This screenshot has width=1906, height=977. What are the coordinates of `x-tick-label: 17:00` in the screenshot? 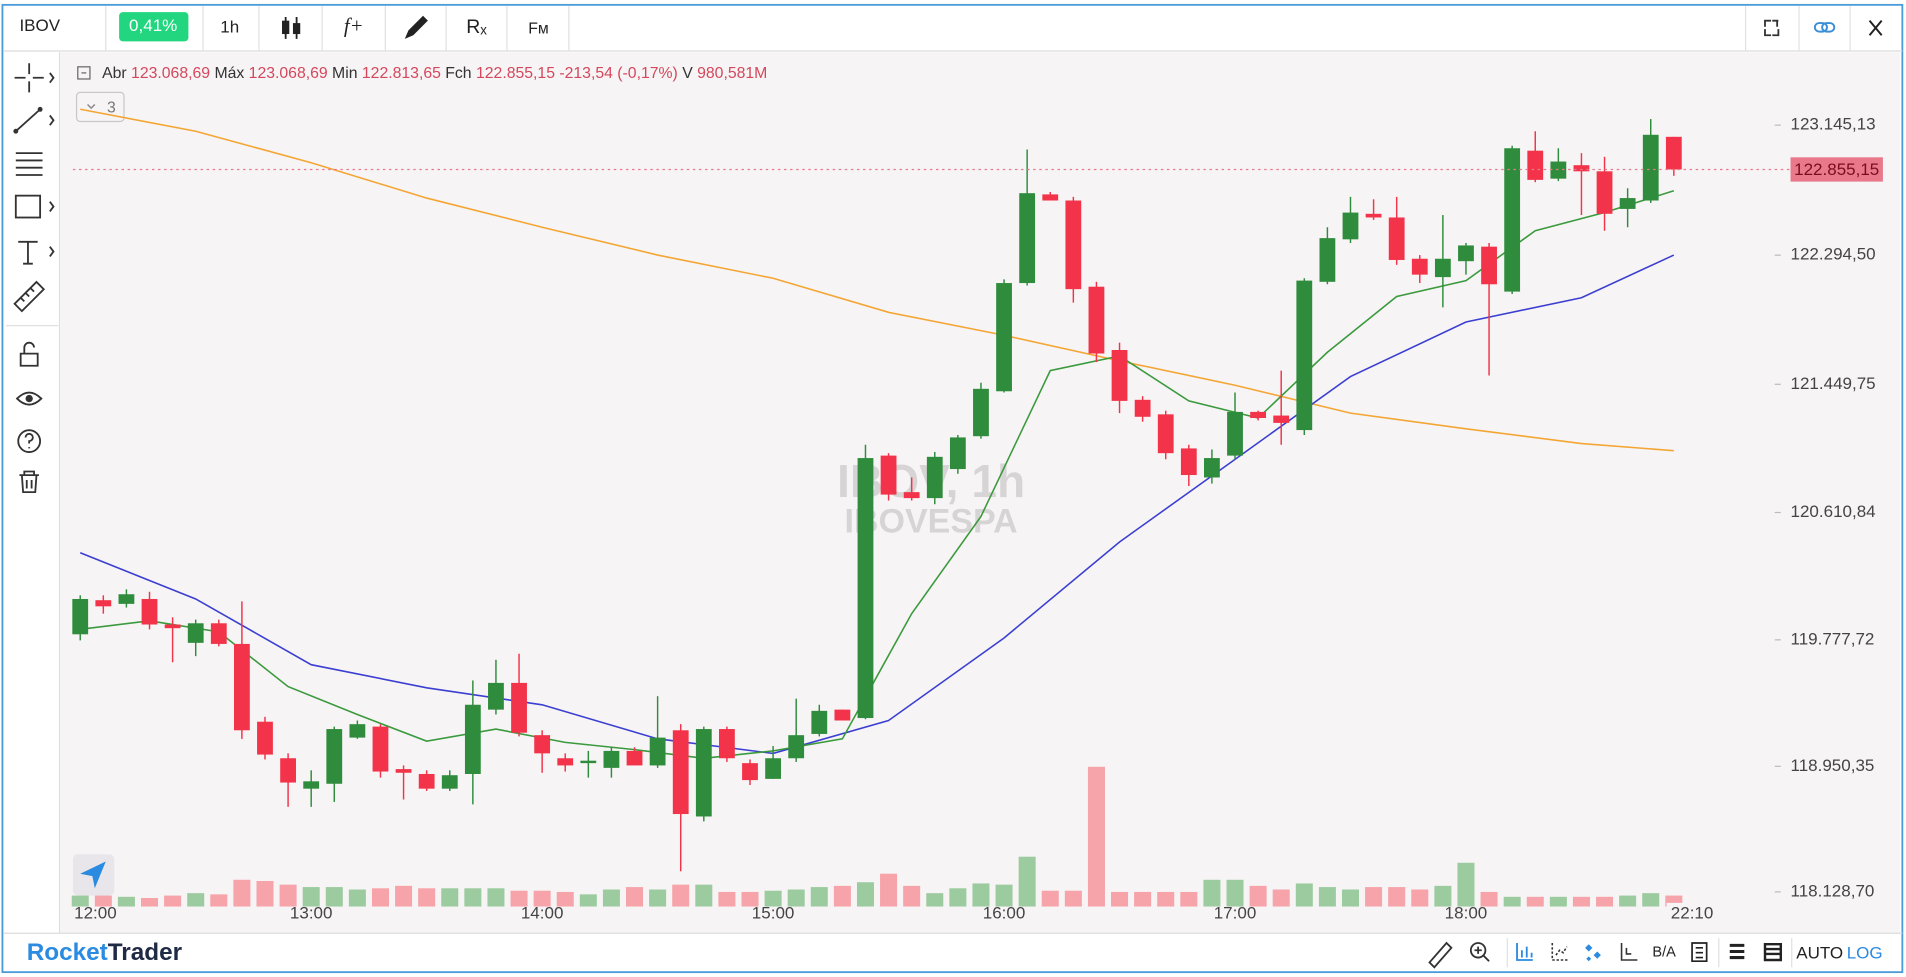 It's located at (1235, 912).